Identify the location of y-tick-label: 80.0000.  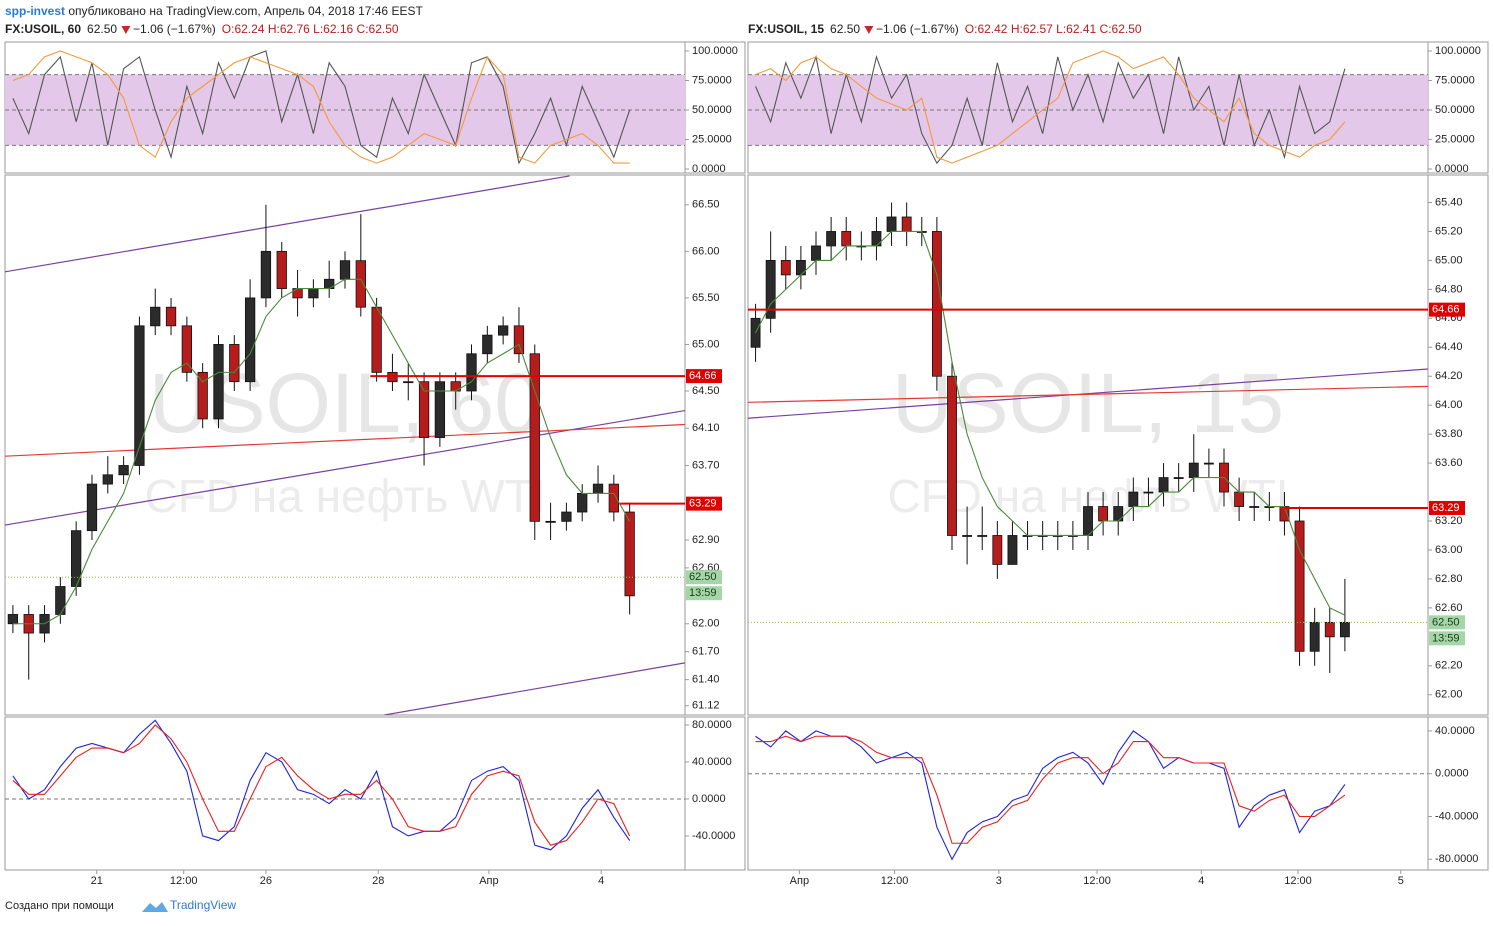
(712, 725).